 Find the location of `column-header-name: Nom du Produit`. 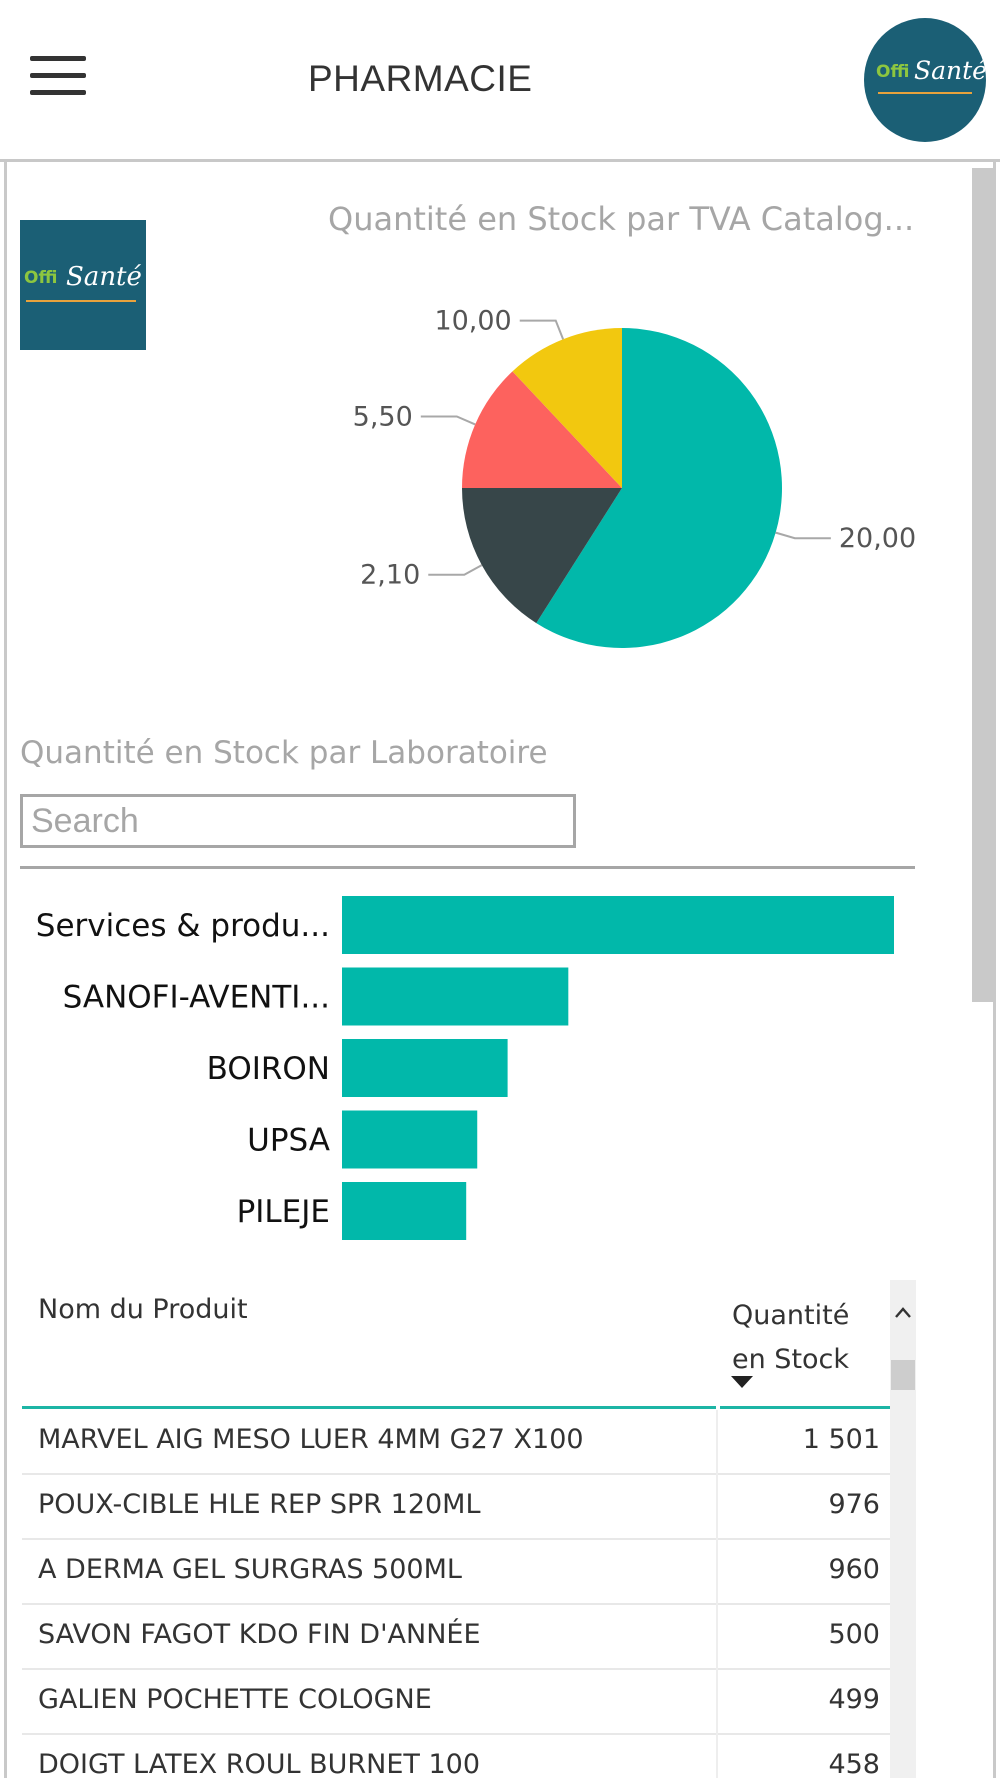

column-header-name: Nom du Produit is located at coordinates (143, 1309).